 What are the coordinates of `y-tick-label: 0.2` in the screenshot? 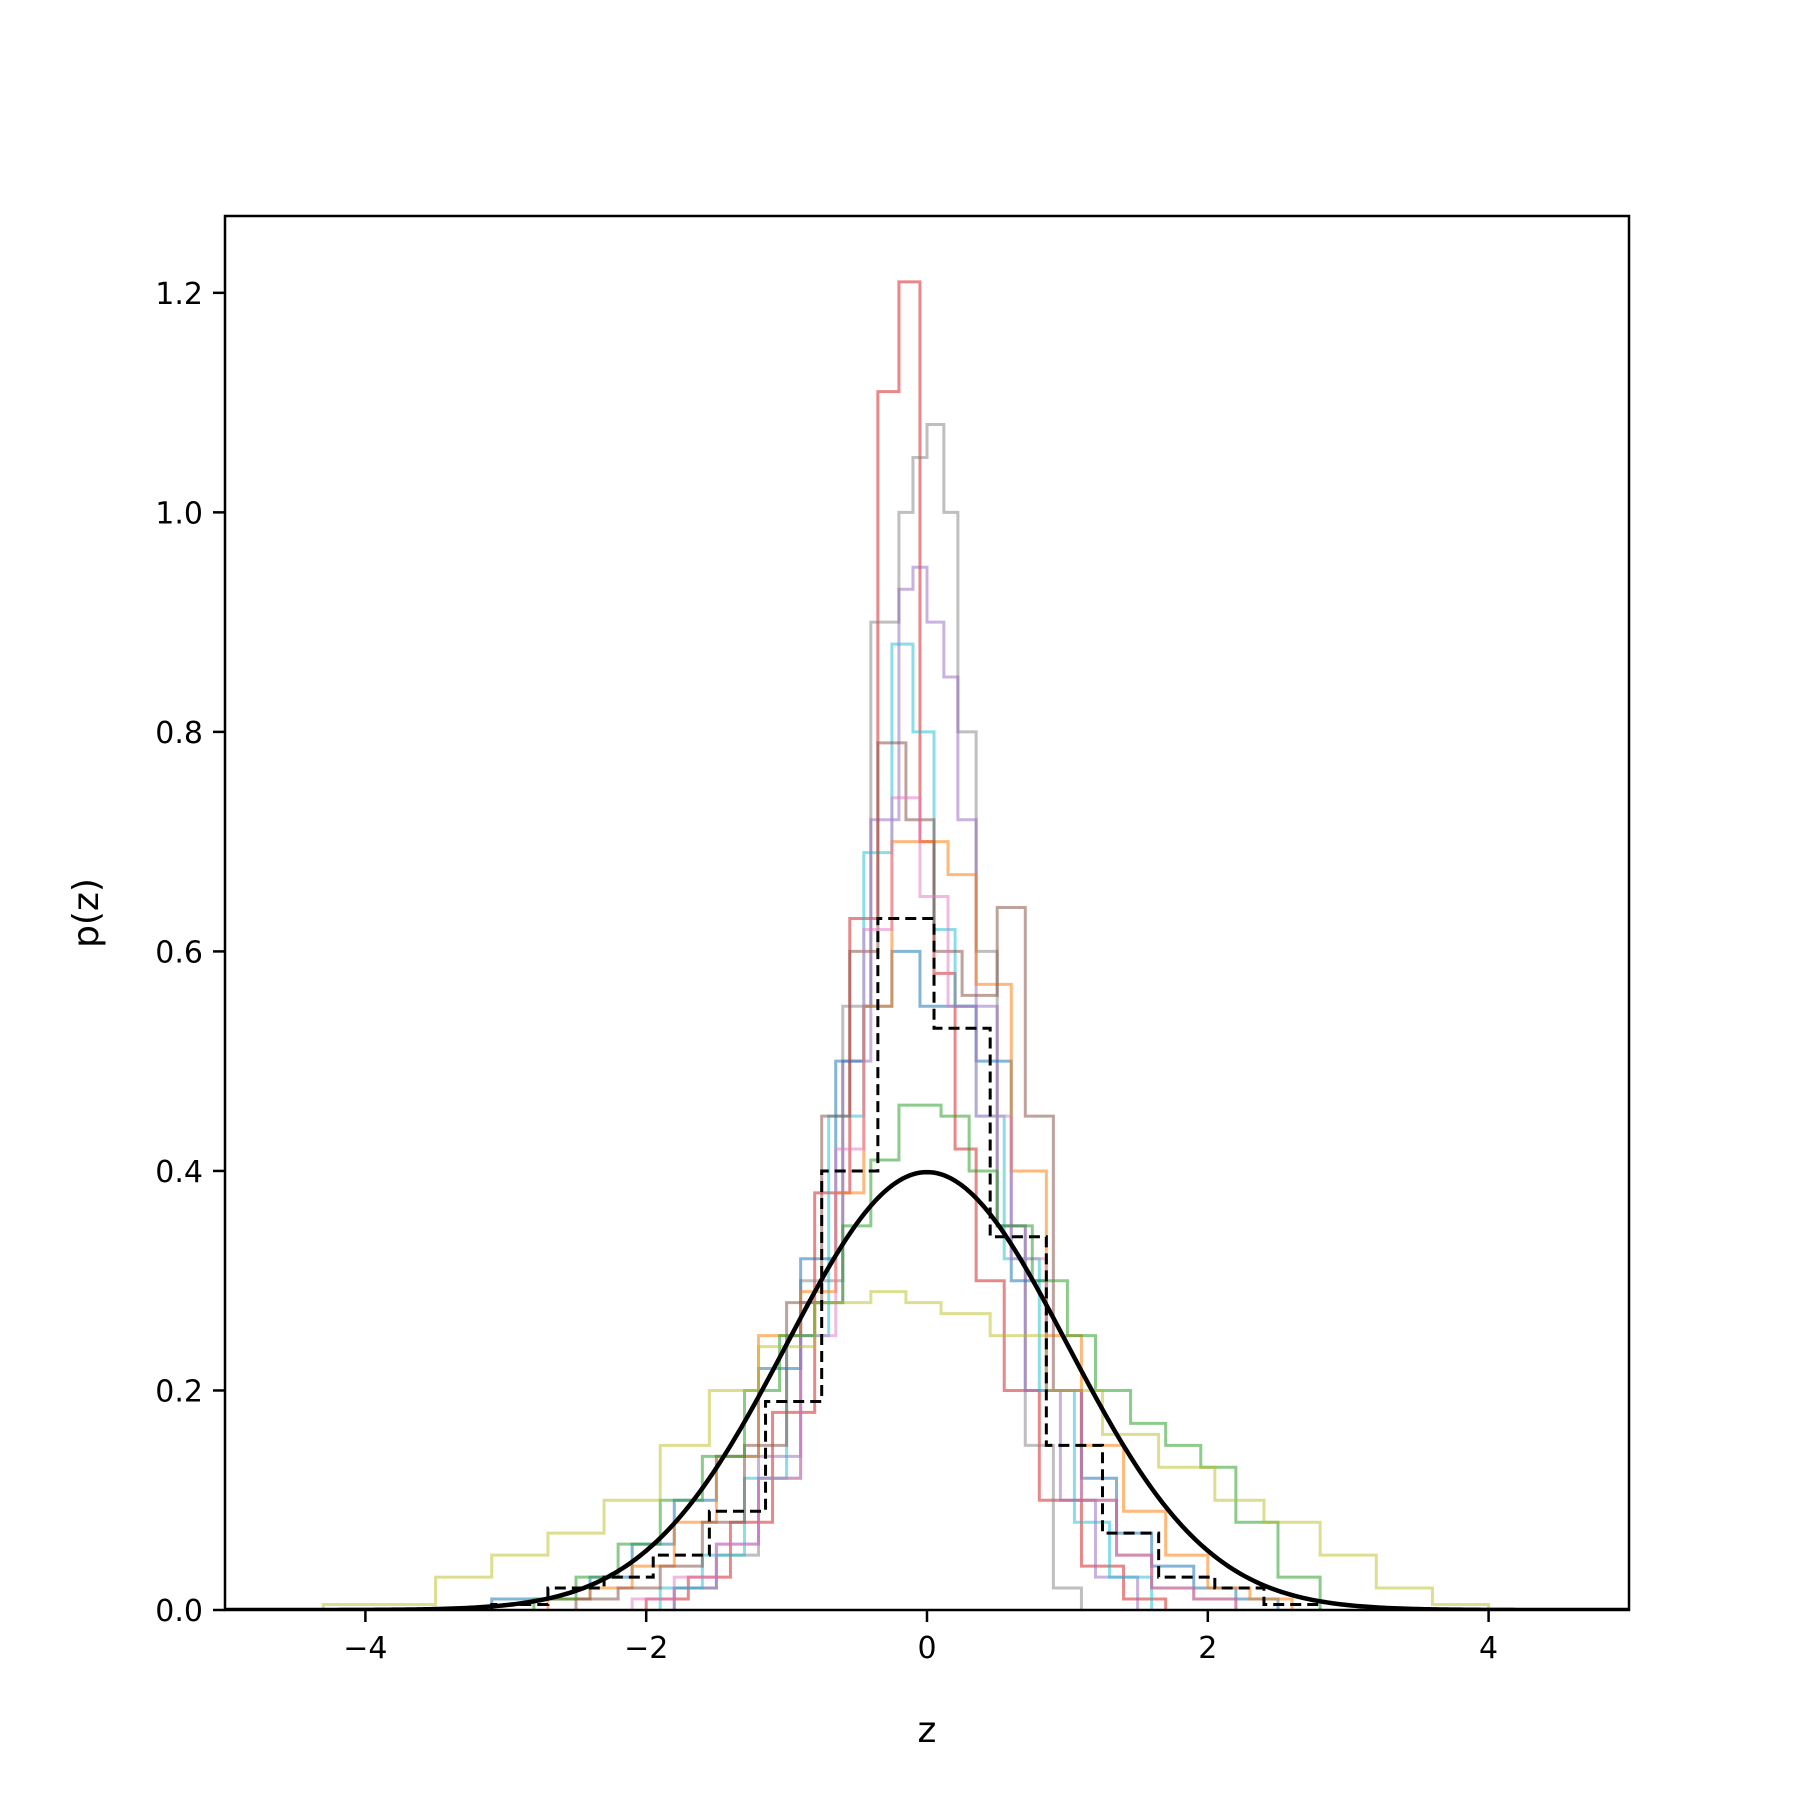 It's located at (179, 1391).